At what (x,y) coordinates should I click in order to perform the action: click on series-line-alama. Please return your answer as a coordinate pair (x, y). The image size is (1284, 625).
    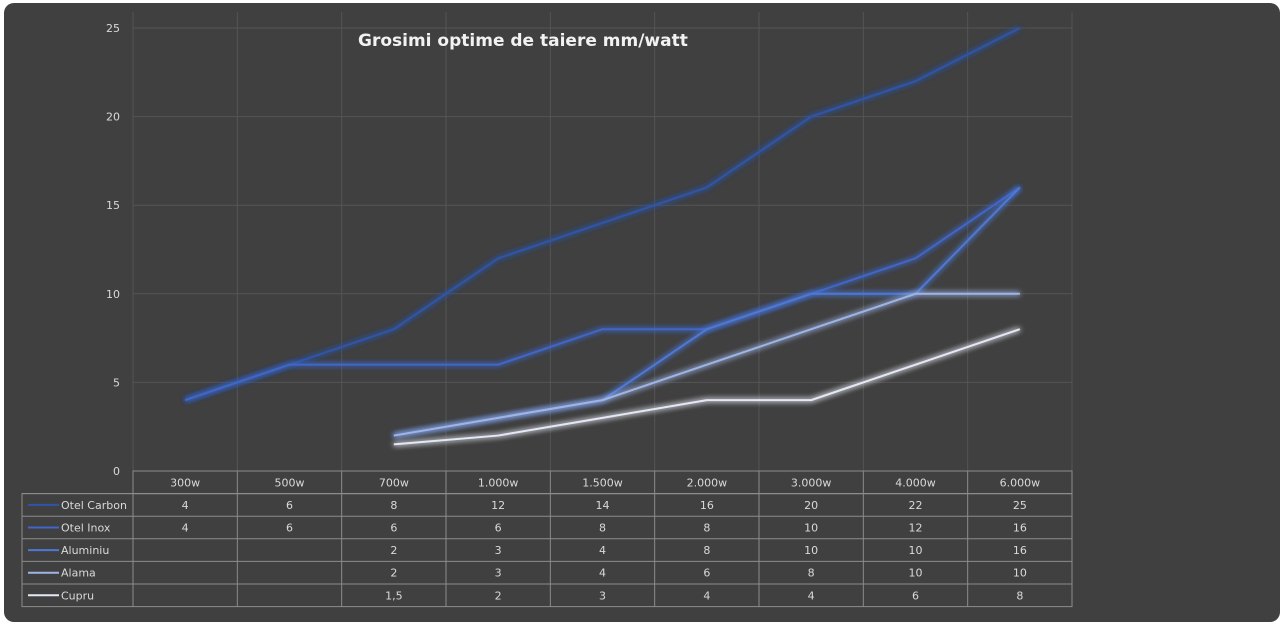
    Looking at the image, I should click on (706, 364).